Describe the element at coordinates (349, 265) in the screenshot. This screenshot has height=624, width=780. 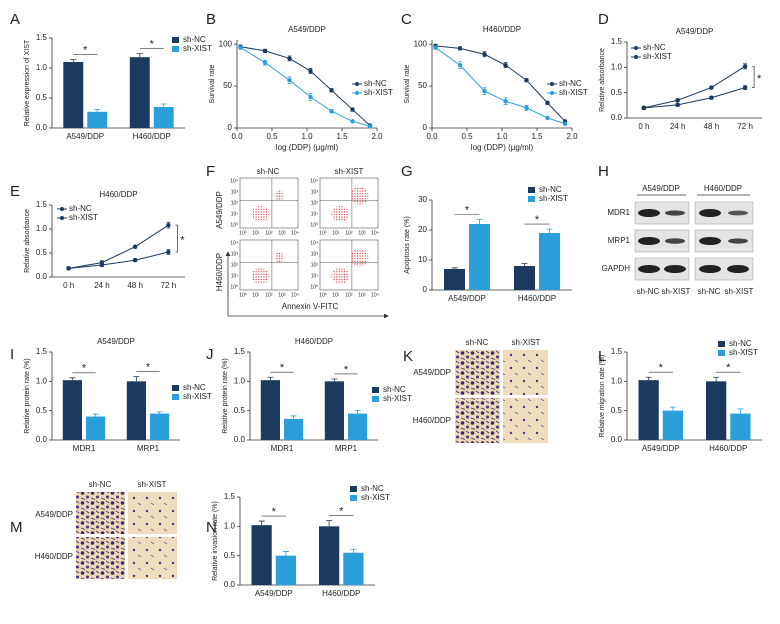
I see `flow-plot` at that location.